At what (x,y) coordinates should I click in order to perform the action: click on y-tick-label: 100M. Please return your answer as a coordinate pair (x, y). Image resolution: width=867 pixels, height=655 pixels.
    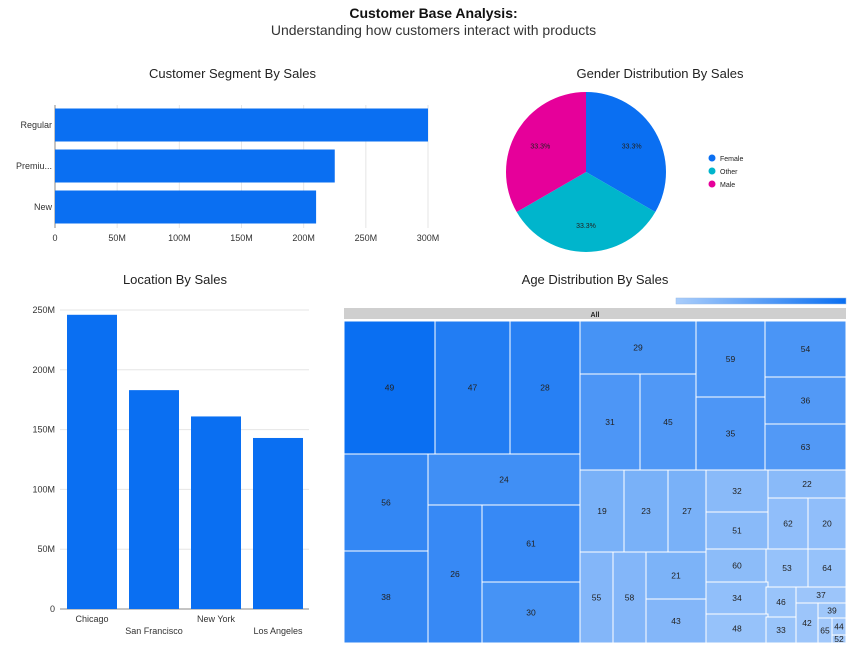
    Looking at the image, I should click on (43, 489).